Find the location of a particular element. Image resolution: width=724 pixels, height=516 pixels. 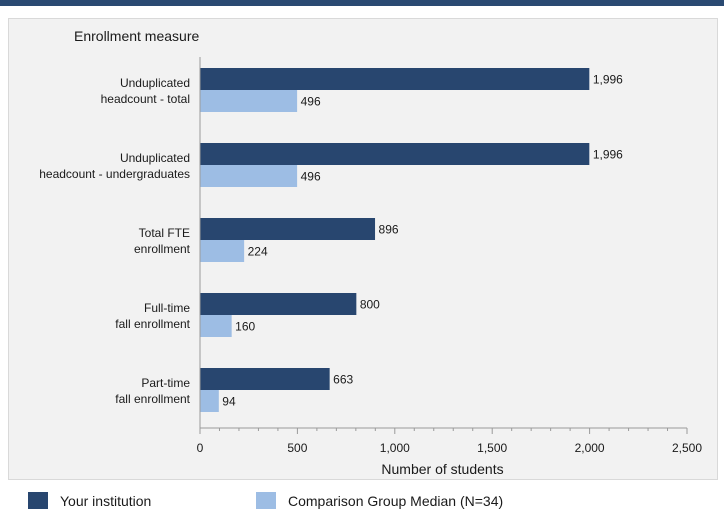

category-label: enrollment is located at coordinates (162, 249).